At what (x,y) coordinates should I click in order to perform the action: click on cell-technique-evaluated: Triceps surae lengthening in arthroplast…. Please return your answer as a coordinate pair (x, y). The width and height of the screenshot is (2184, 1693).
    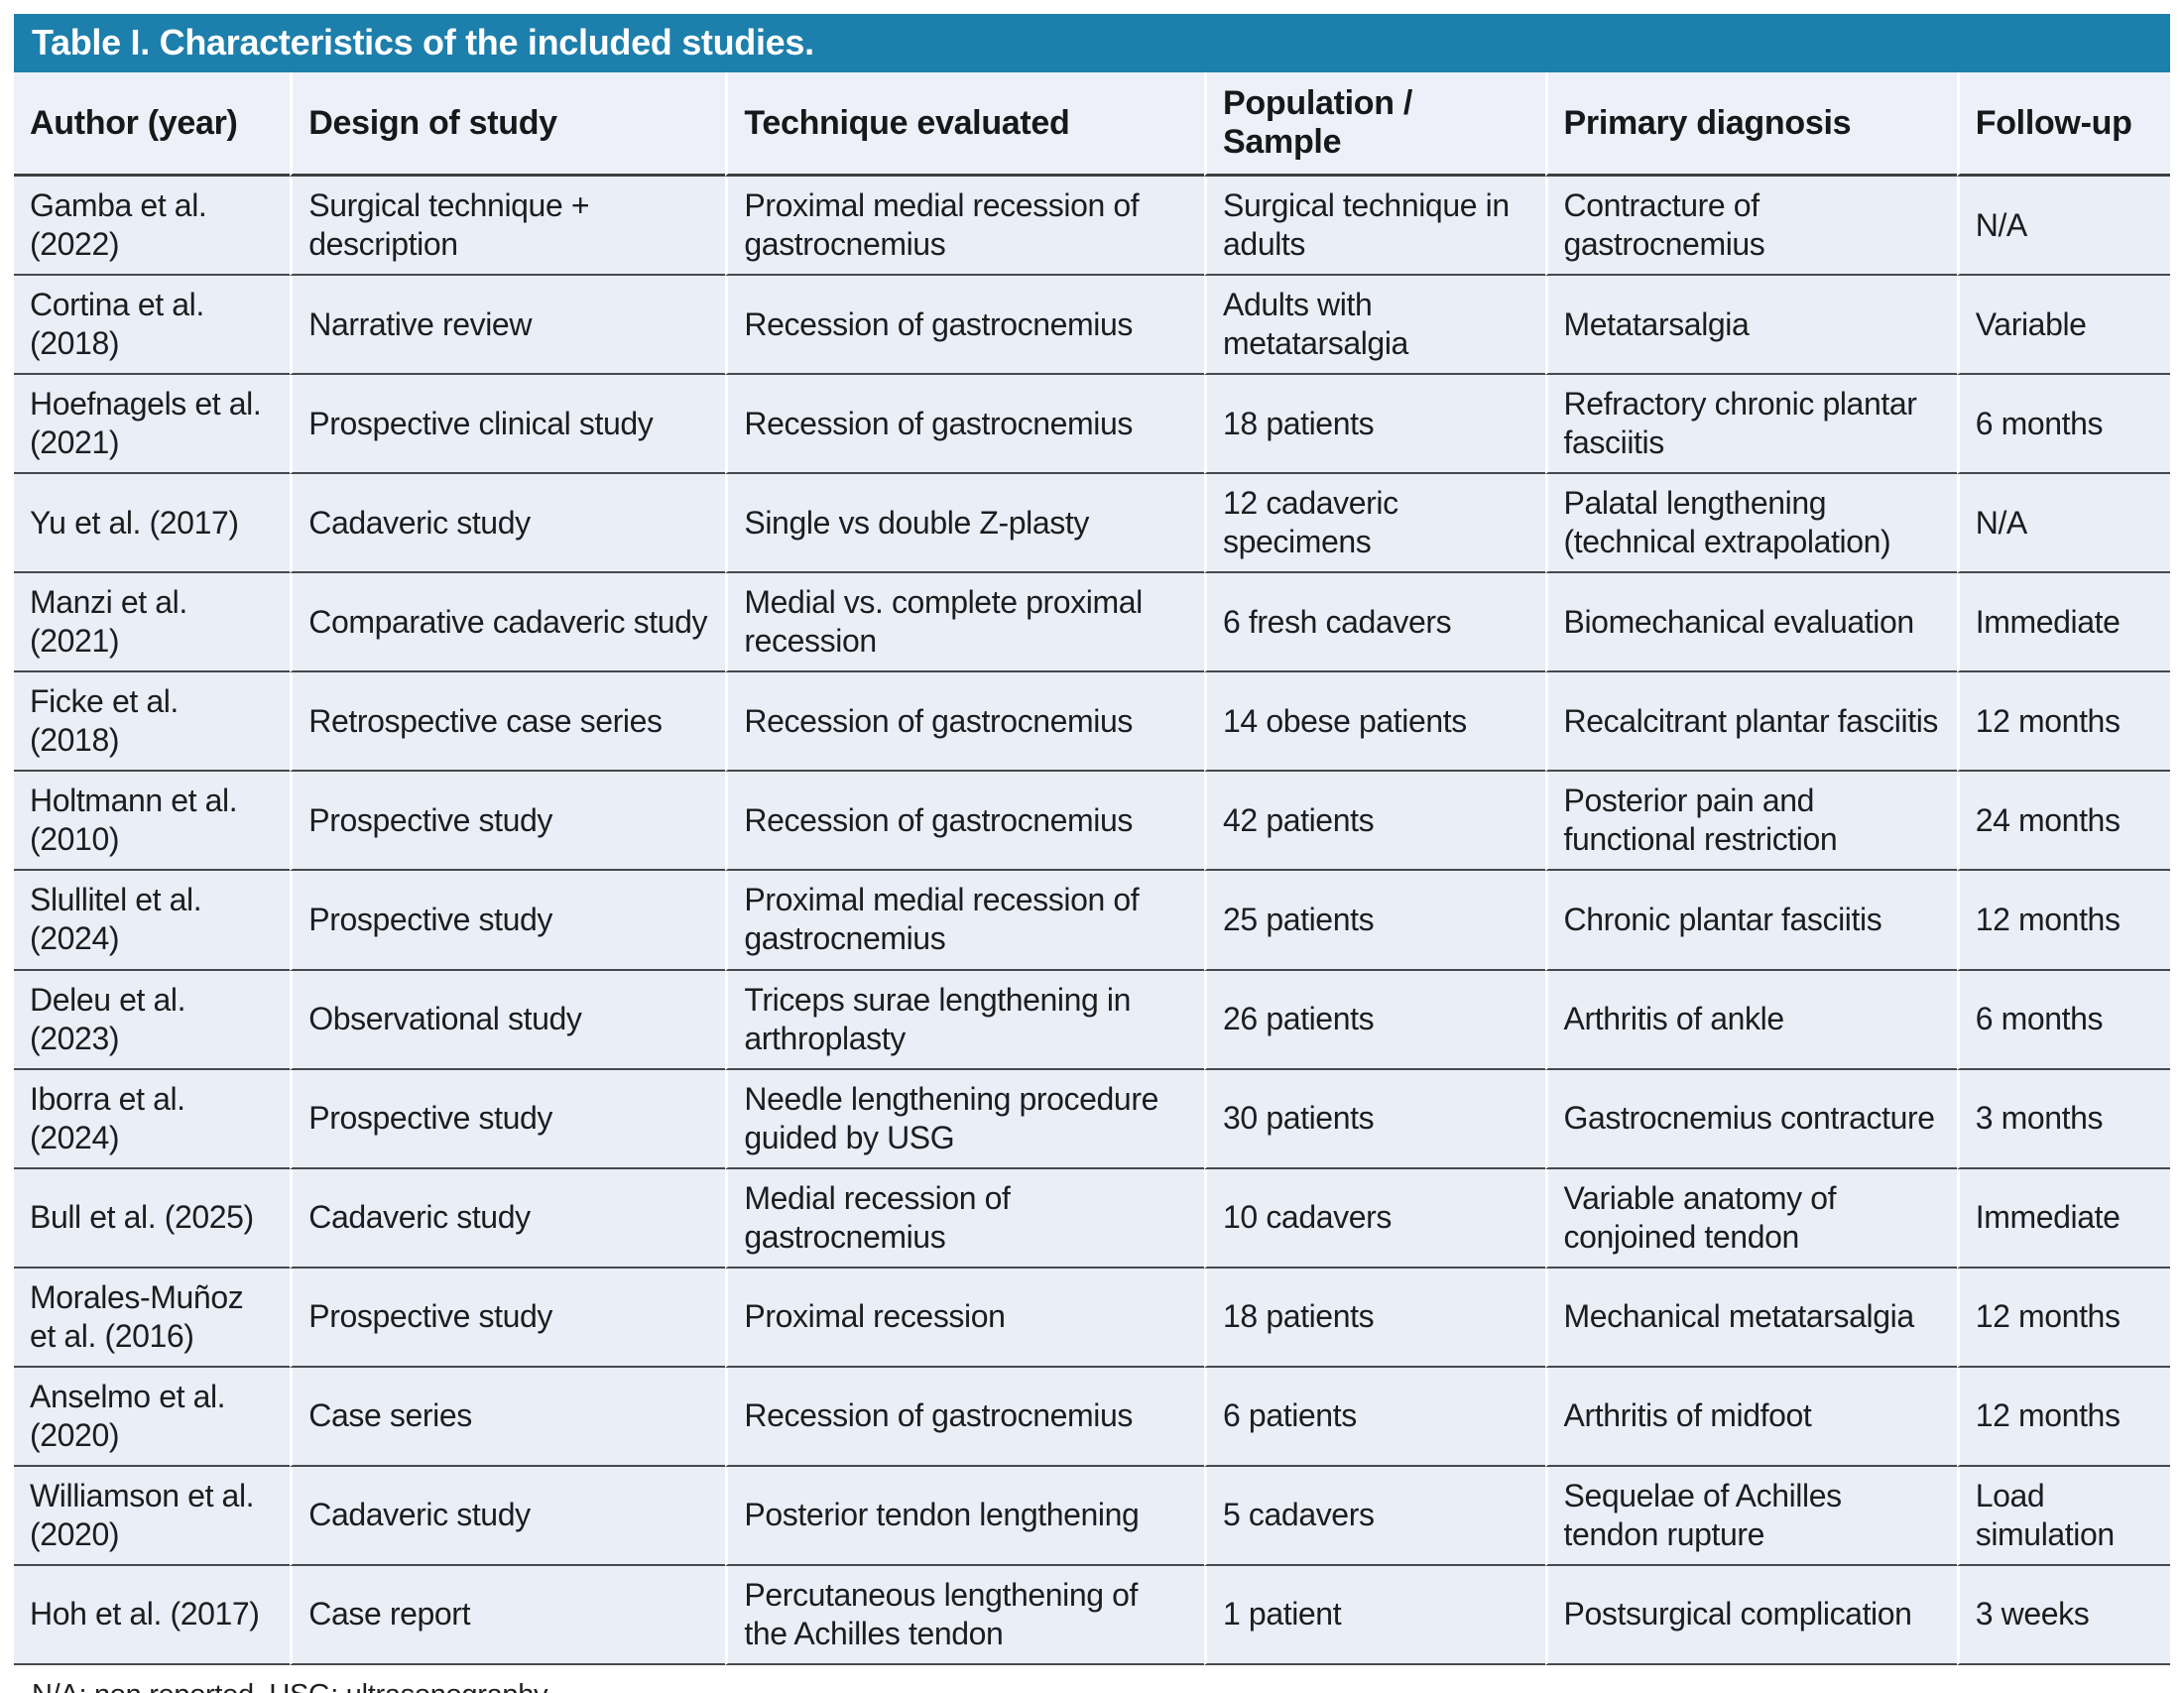
    Looking at the image, I should click on (965, 1020).